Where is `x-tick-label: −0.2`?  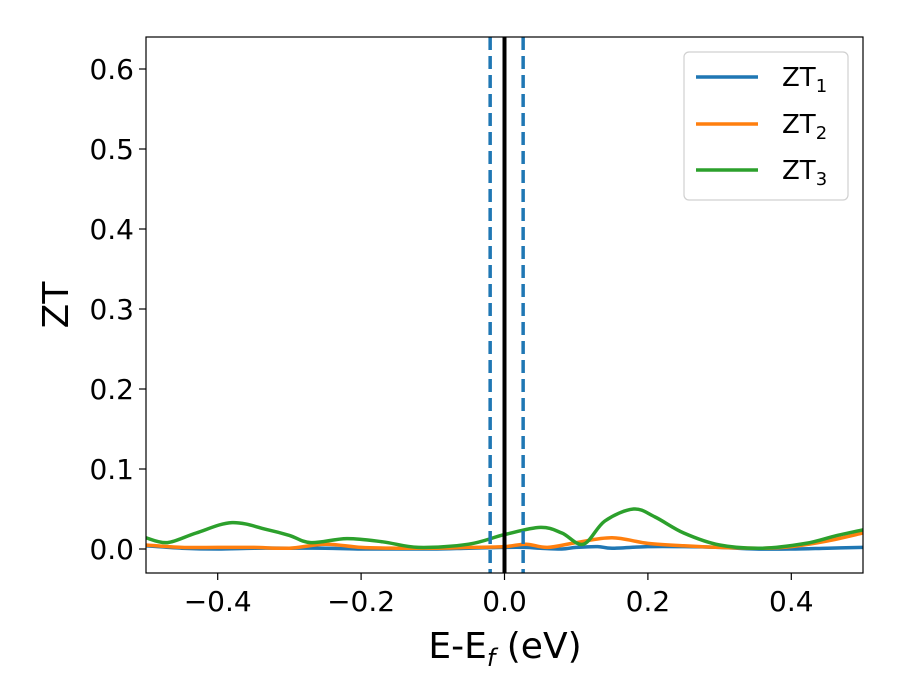 x-tick-label: −0.2 is located at coordinates (361, 601).